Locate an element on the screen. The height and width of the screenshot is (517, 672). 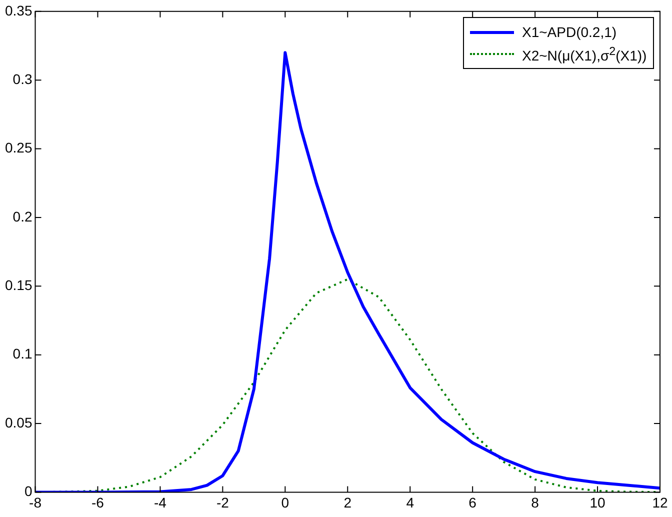
legend-label: X2~N(μ(X1),σ$^{2}$(X1)) is located at coordinates (584, 54).